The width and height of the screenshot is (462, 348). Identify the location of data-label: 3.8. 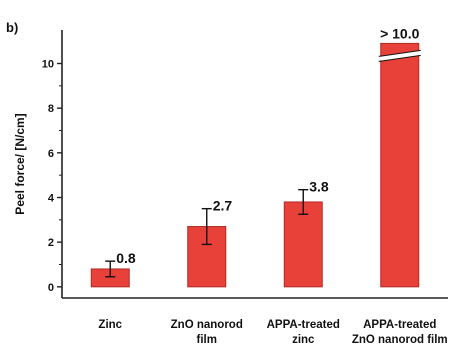
(319, 187).